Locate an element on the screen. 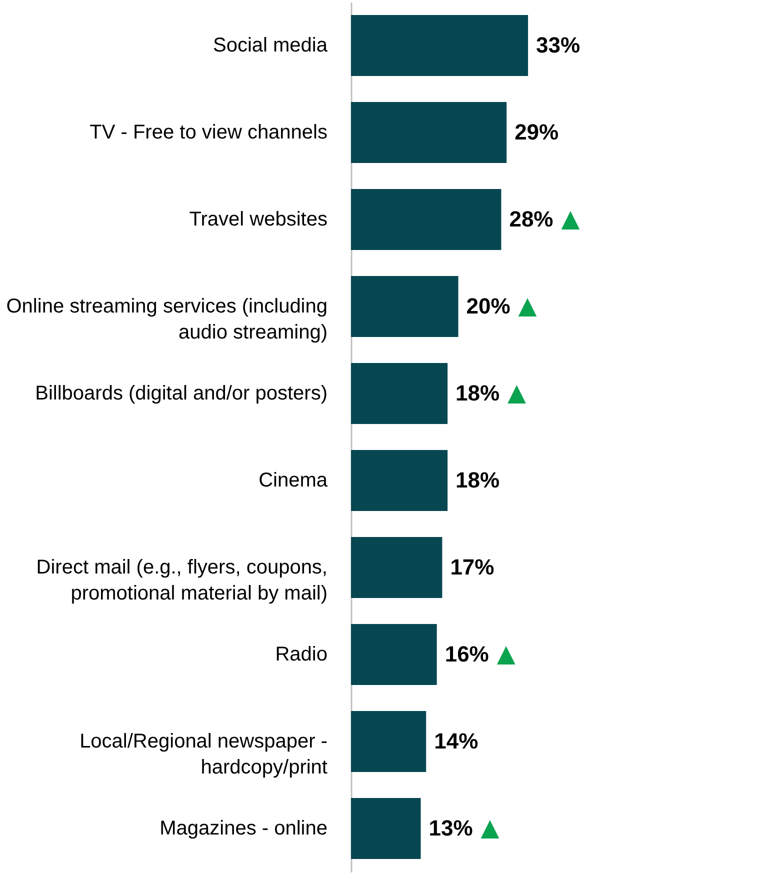 The width and height of the screenshot is (780, 879). data-label: 33% is located at coordinates (558, 45).